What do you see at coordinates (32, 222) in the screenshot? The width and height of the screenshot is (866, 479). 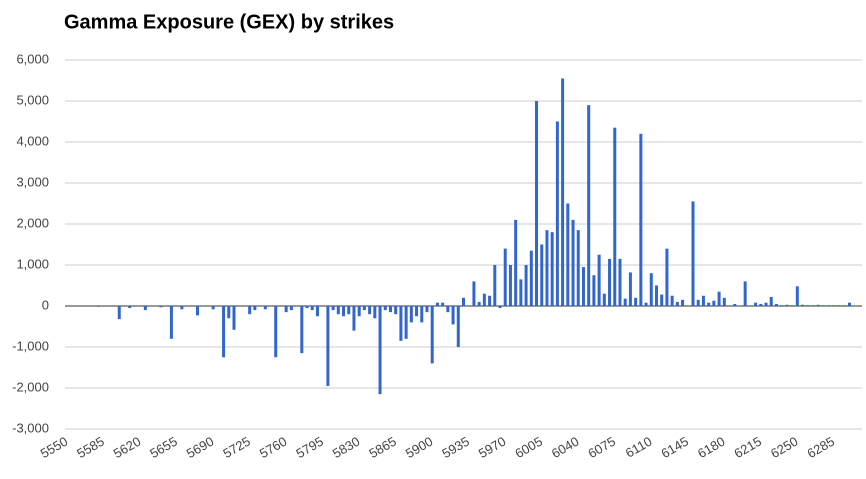 I see `y-tick-label: 2,000` at bounding box center [32, 222].